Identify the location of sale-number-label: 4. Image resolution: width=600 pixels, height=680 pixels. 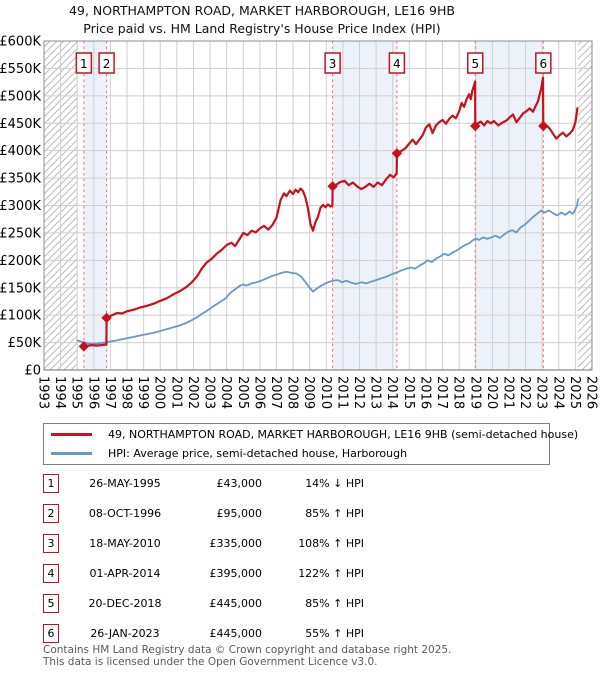
(397, 64).